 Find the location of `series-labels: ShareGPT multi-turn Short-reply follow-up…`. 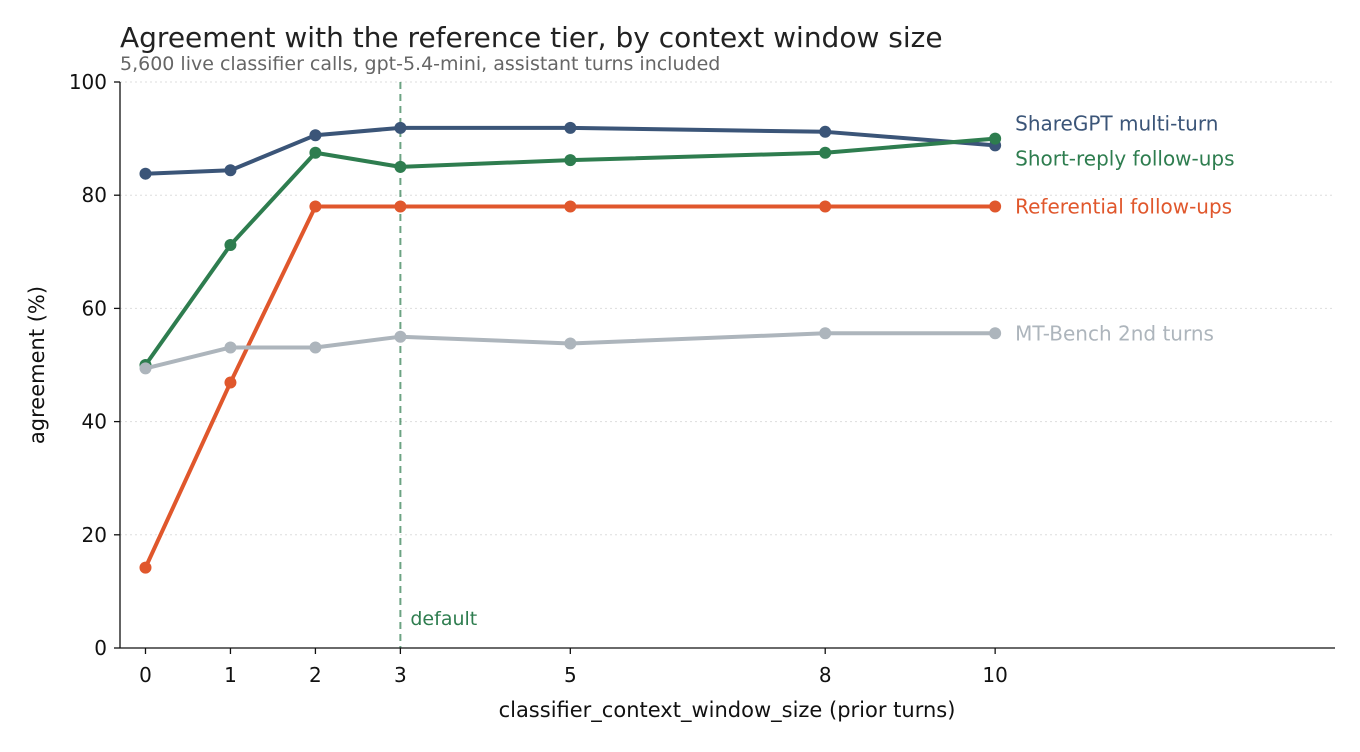

series-labels: ShareGPT multi-turn Short-reply follow-up… is located at coordinates (1124, 228).